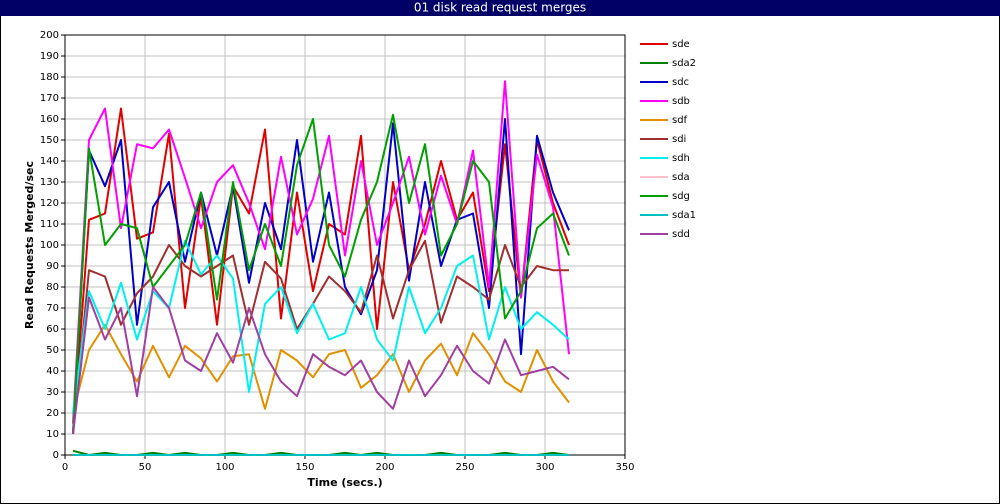 This screenshot has height=504, width=1000. What do you see at coordinates (224, 467) in the screenshot?
I see `x-tick-label: 100` at bounding box center [224, 467].